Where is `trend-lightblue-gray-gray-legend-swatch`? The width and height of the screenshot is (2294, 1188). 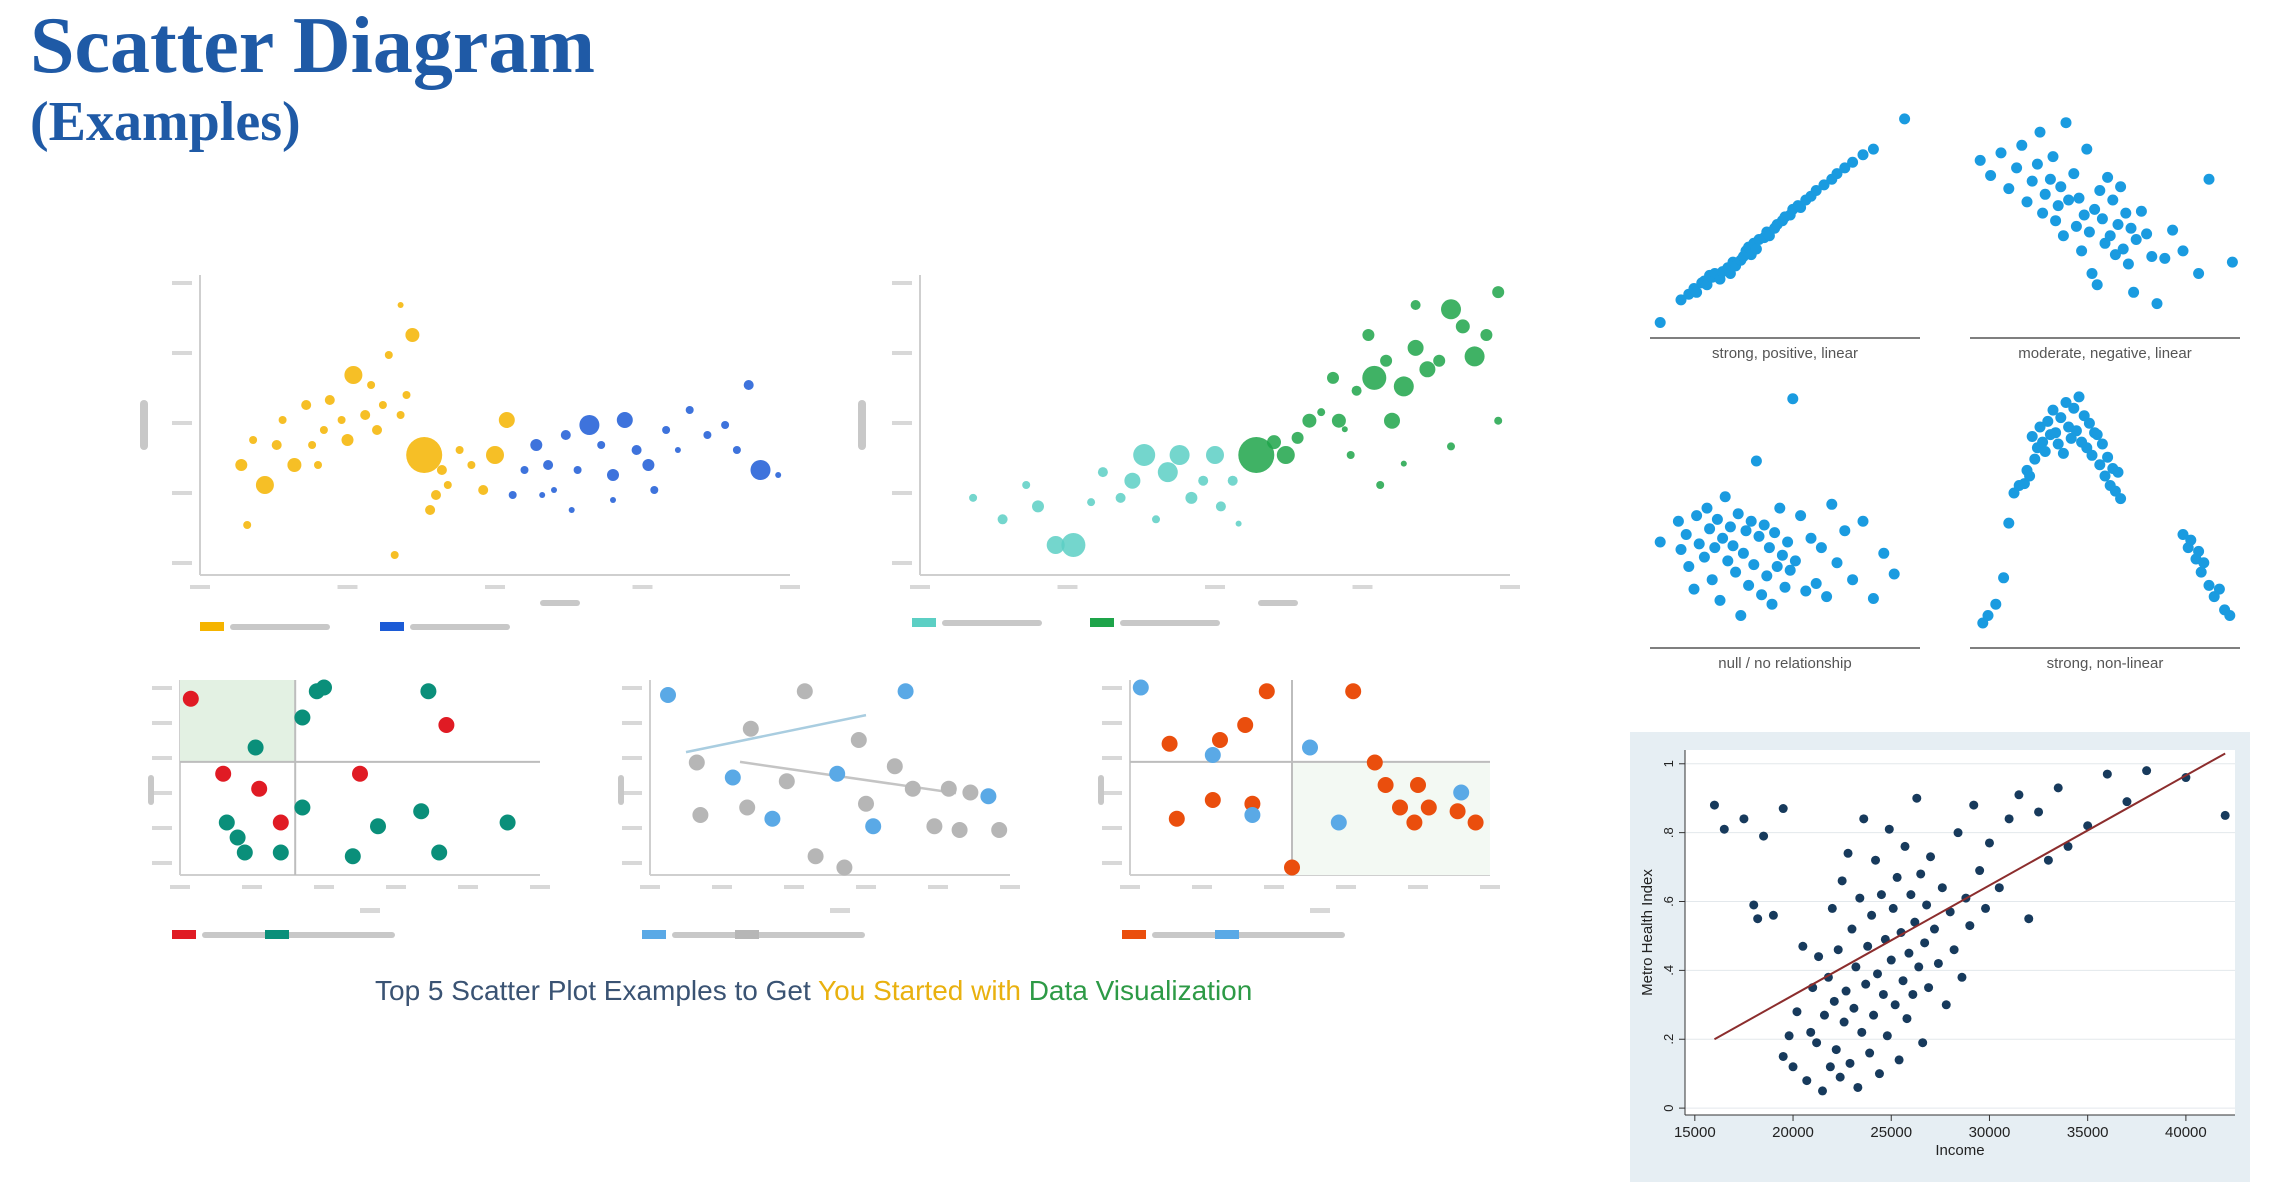 trend-lightblue-gray-gray-legend-swatch is located at coordinates (747, 934).